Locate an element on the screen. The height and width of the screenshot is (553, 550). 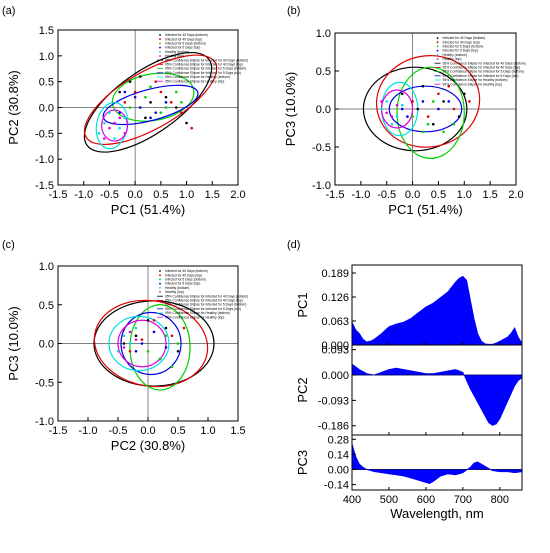
y-axis-label: PC2 is located at coordinates (302, 389).